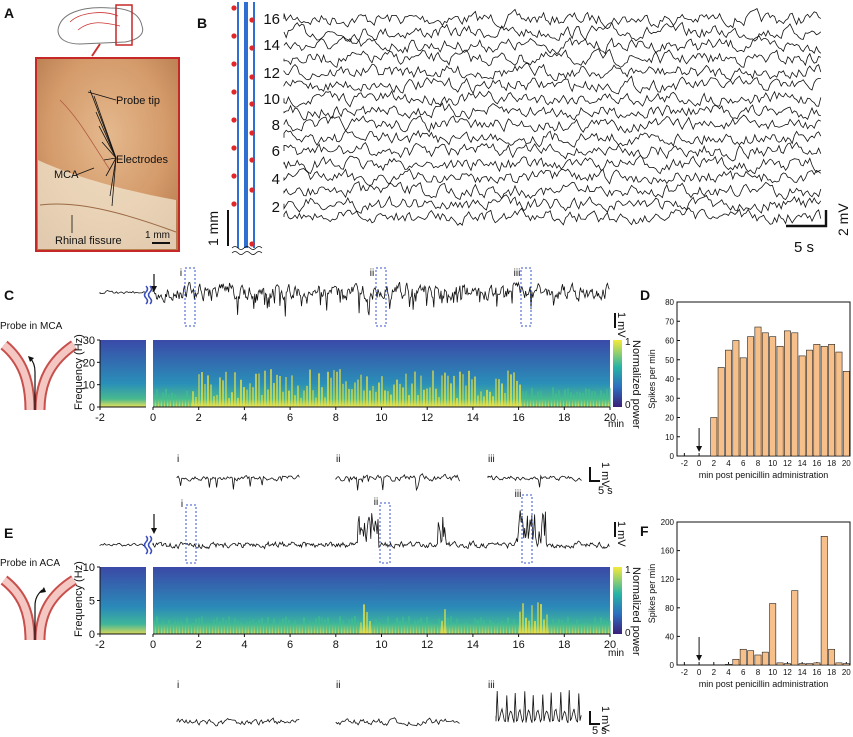 Image resolution: width=853 pixels, height=737 pixels. What do you see at coordinates (804, 247) in the screenshot?
I see `b-scale-time: 5 s` at bounding box center [804, 247].